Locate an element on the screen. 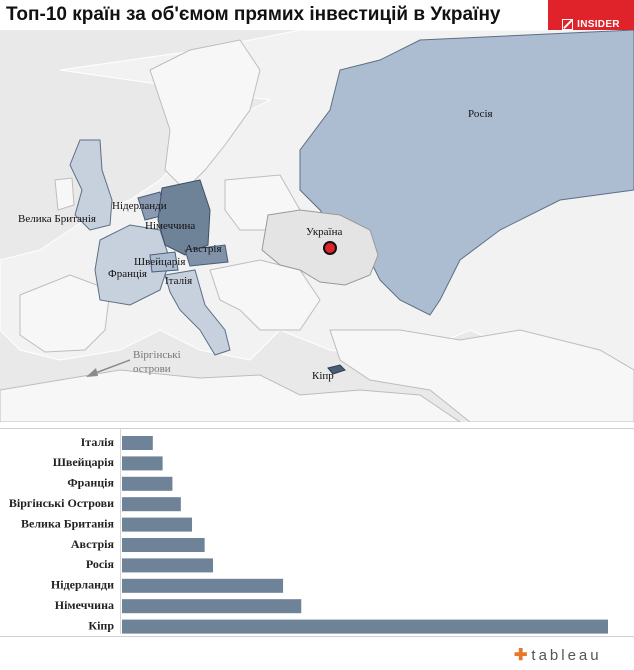 Image resolution: width=634 pixels, height=670 pixels. bar-label: Швейцарія is located at coordinates (84, 462).